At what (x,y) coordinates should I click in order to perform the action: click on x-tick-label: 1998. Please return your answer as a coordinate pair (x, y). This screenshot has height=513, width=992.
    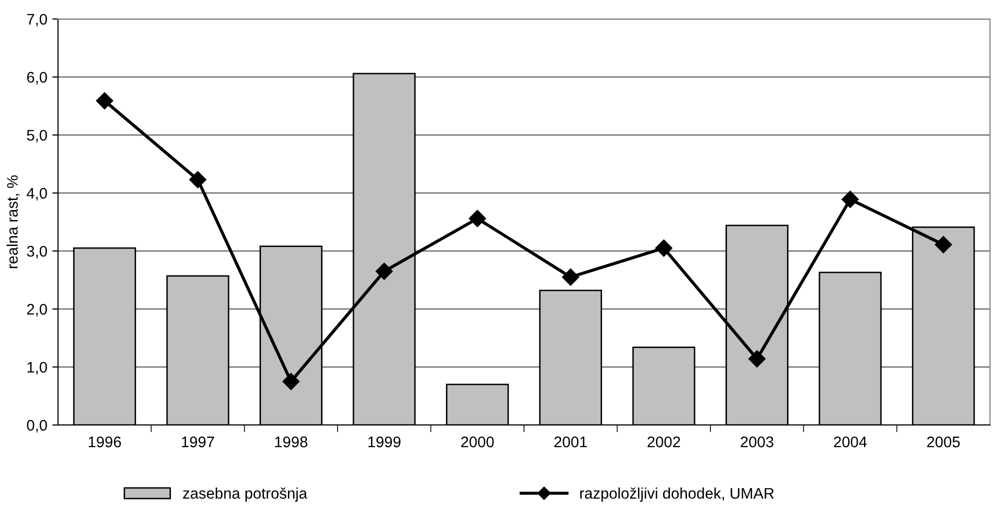
    Looking at the image, I should click on (291, 442).